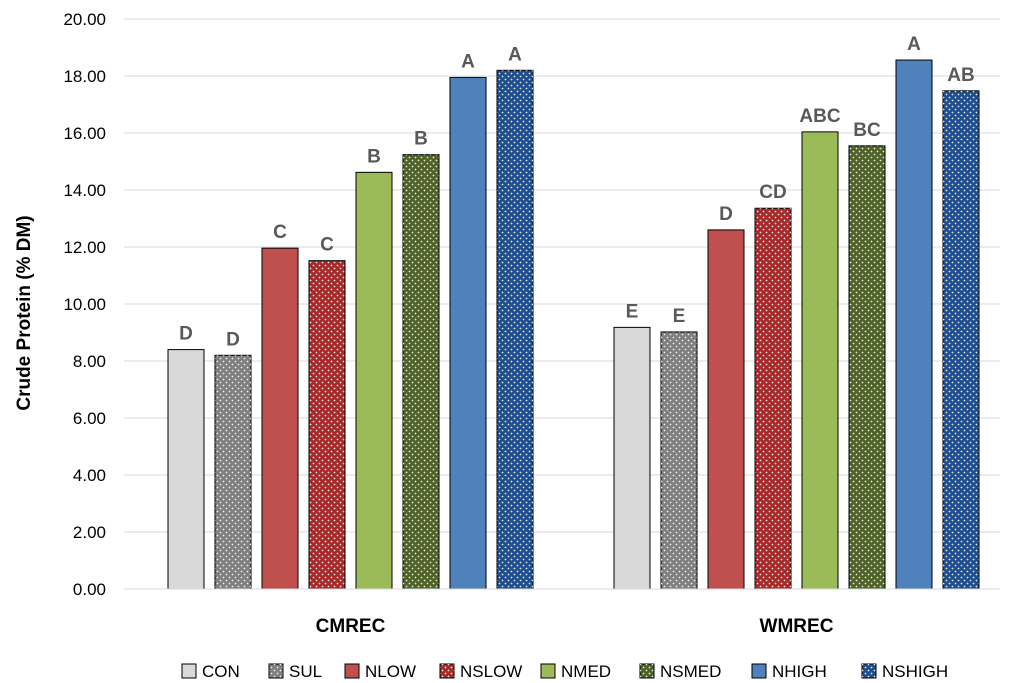 The width and height of the screenshot is (1014, 683). Describe the element at coordinates (84, 19) in the screenshot. I see `y-tick-label: 20.00` at that location.